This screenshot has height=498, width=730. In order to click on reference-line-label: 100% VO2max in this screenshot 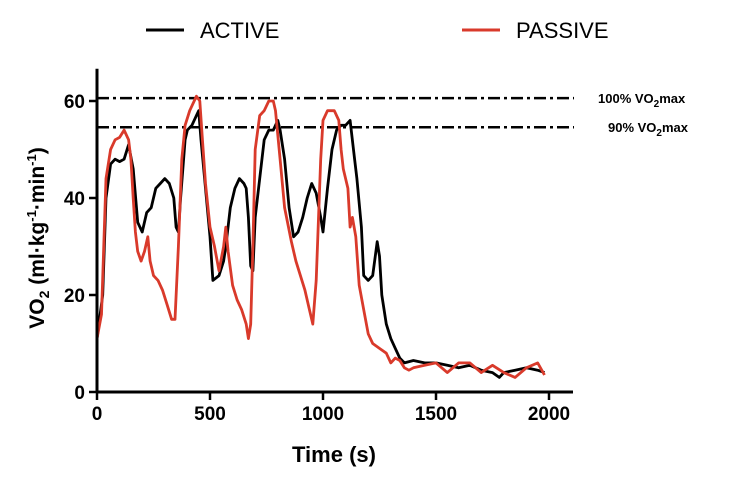, I will do `click(642, 100)`.